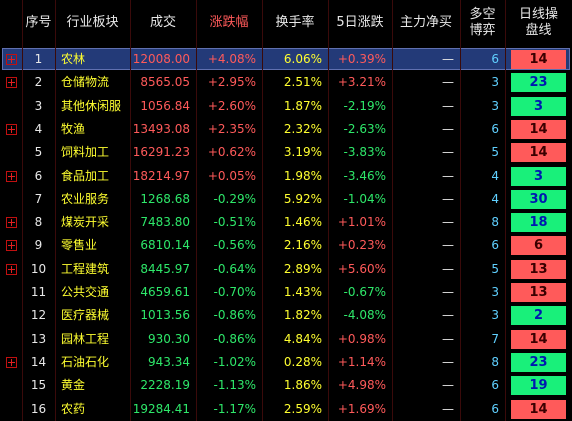  What do you see at coordinates (38, 245) in the screenshot?
I see `cell-value: 9` at bounding box center [38, 245].